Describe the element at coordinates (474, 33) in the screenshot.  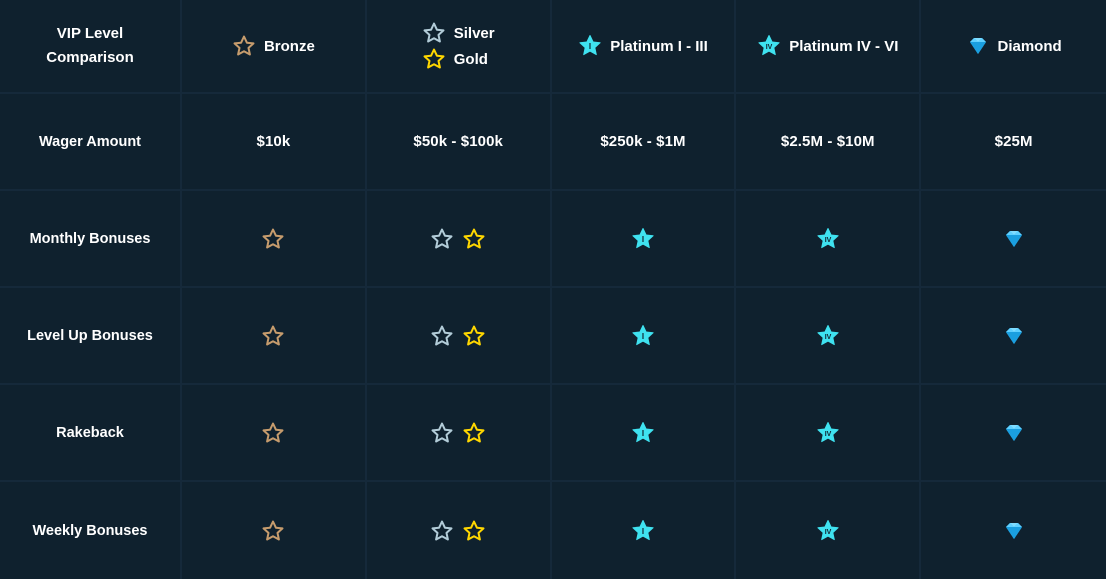
I see `tier-label-silver: Silver` at that location.